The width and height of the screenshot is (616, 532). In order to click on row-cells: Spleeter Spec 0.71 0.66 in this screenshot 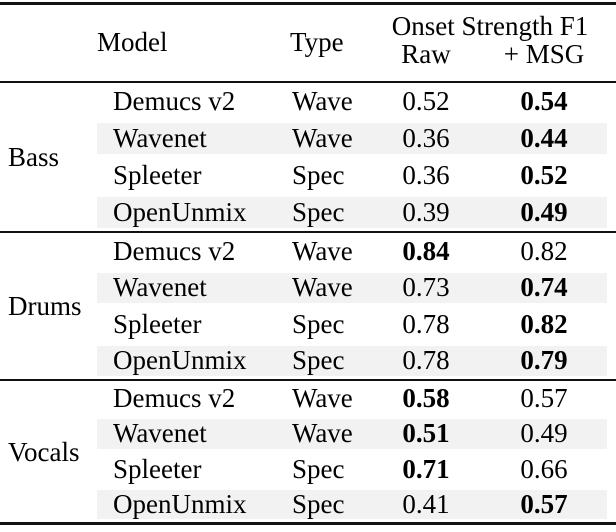, I will do `click(364, 469)`.